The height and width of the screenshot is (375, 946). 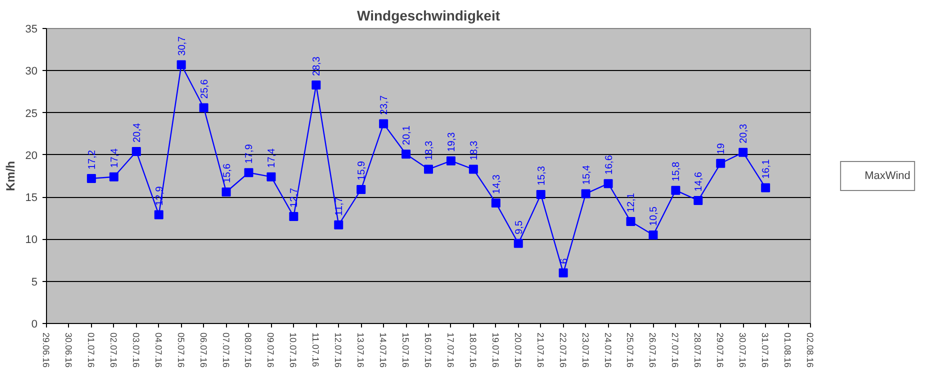 What do you see at coordinates (473, 350) in the screenshot?
I see `x-tick-label: 18.07.16` at bounding box center [473, 350].